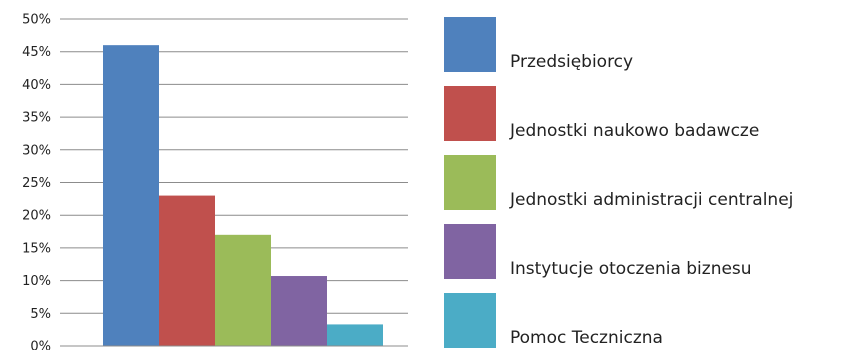 The image size is (868, 350). I want to click on legend-label: Jednostki naukowo badawcze, so click(634, 131).